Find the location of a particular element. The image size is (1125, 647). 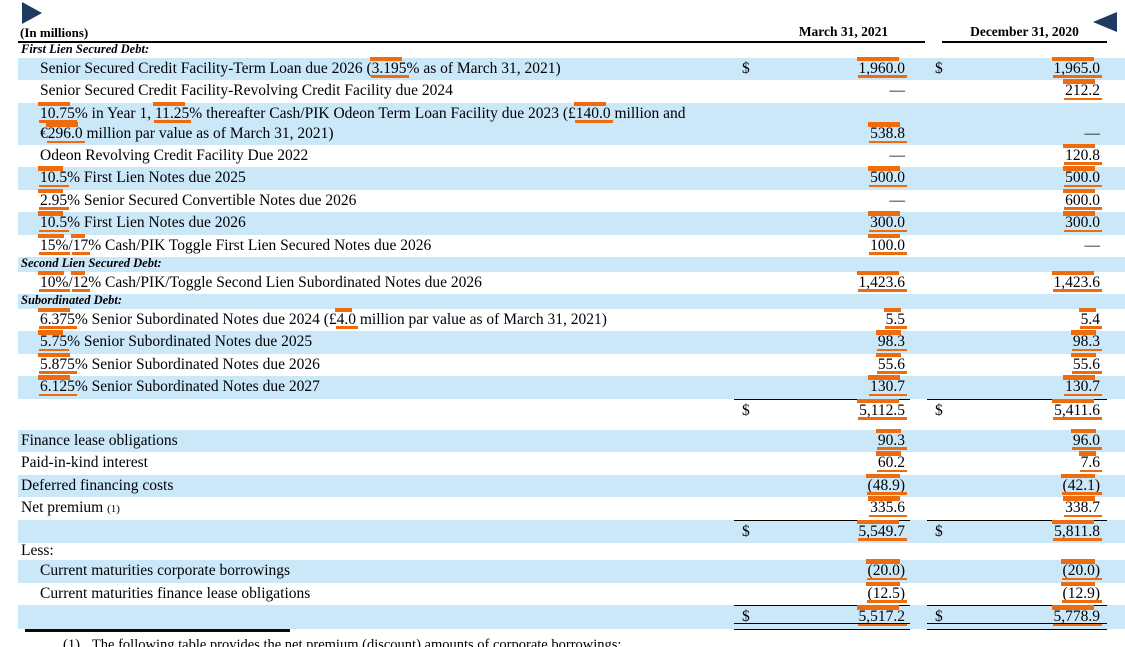

value-cell: 100.0 is located at coordinates (822, 246).